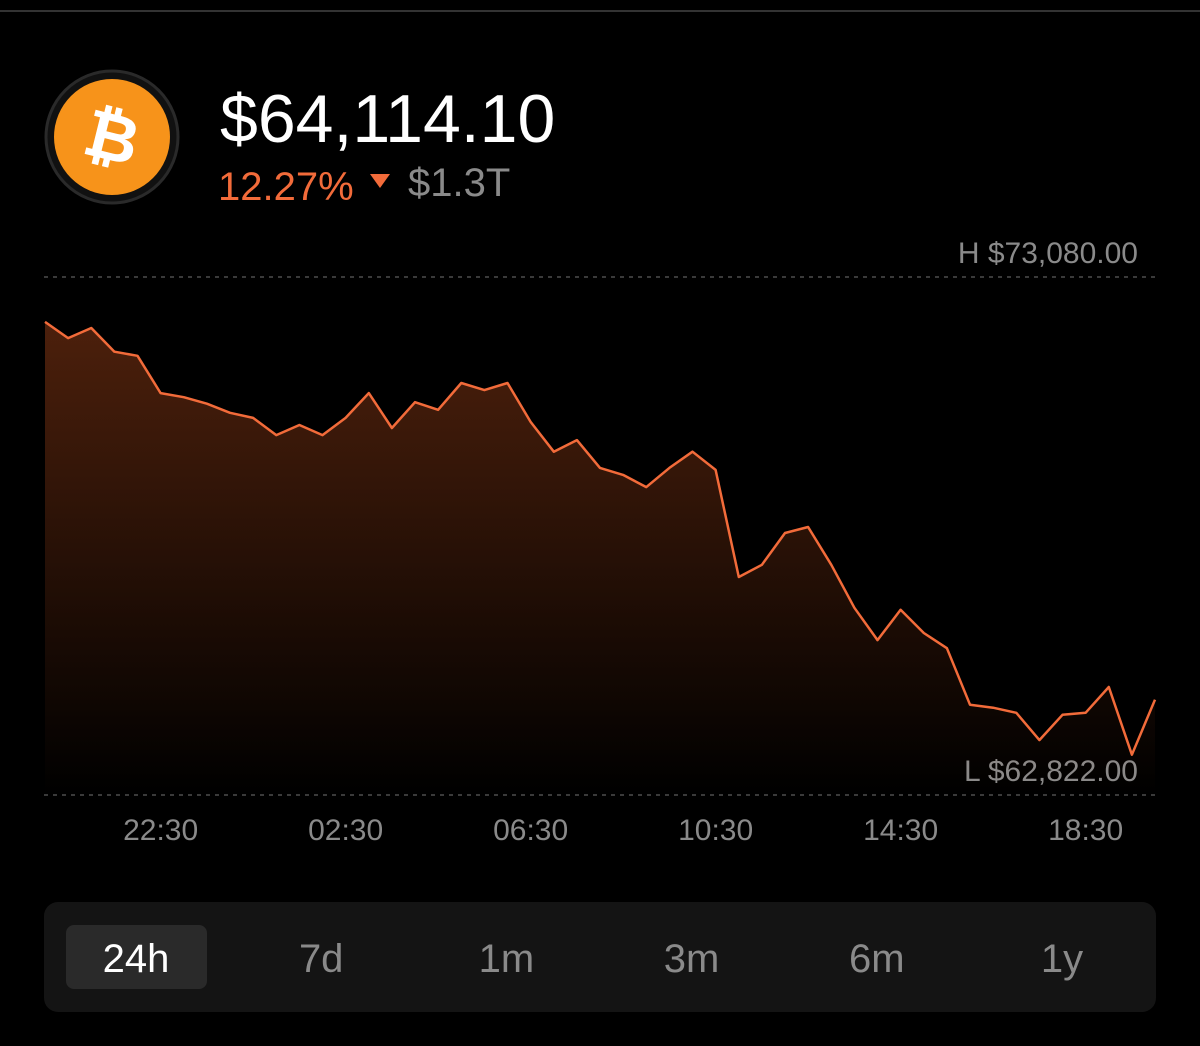 This screenshot has height=1046, width=1200. Describe the element at coordinates (459, 183) in the screenshot. I see `market-cap: $1.3T` at that location.